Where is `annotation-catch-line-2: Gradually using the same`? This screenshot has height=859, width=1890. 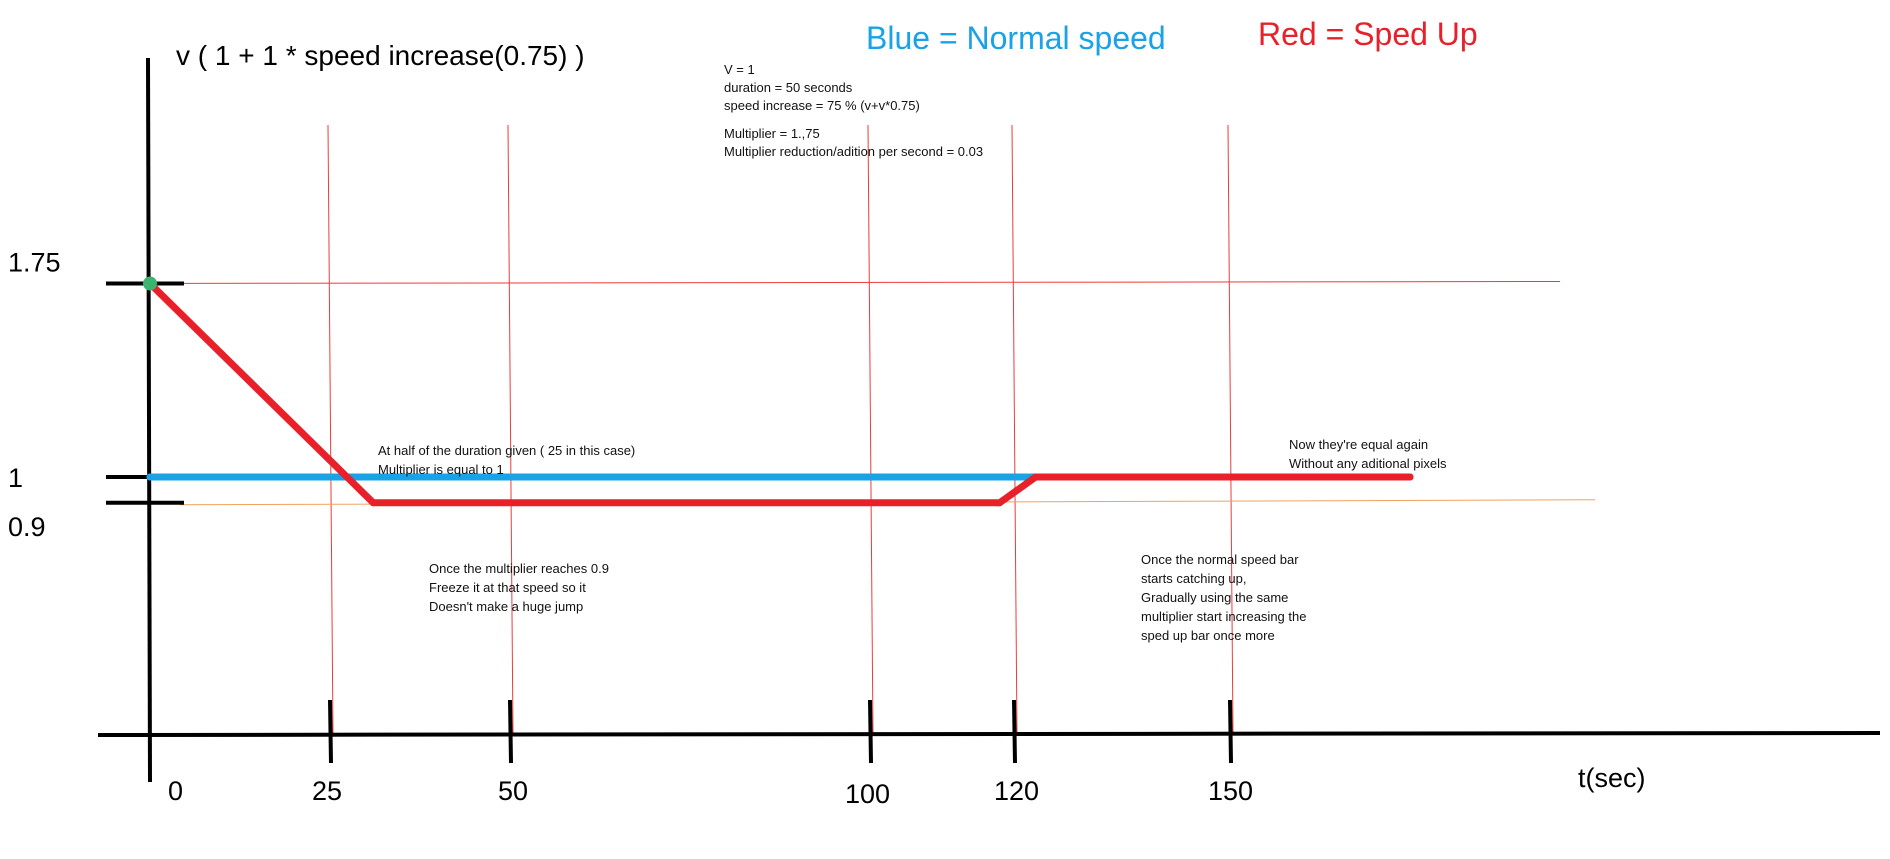
annotation-catch-line-2: Gradually using the same is located at coordinates (1214, 597).